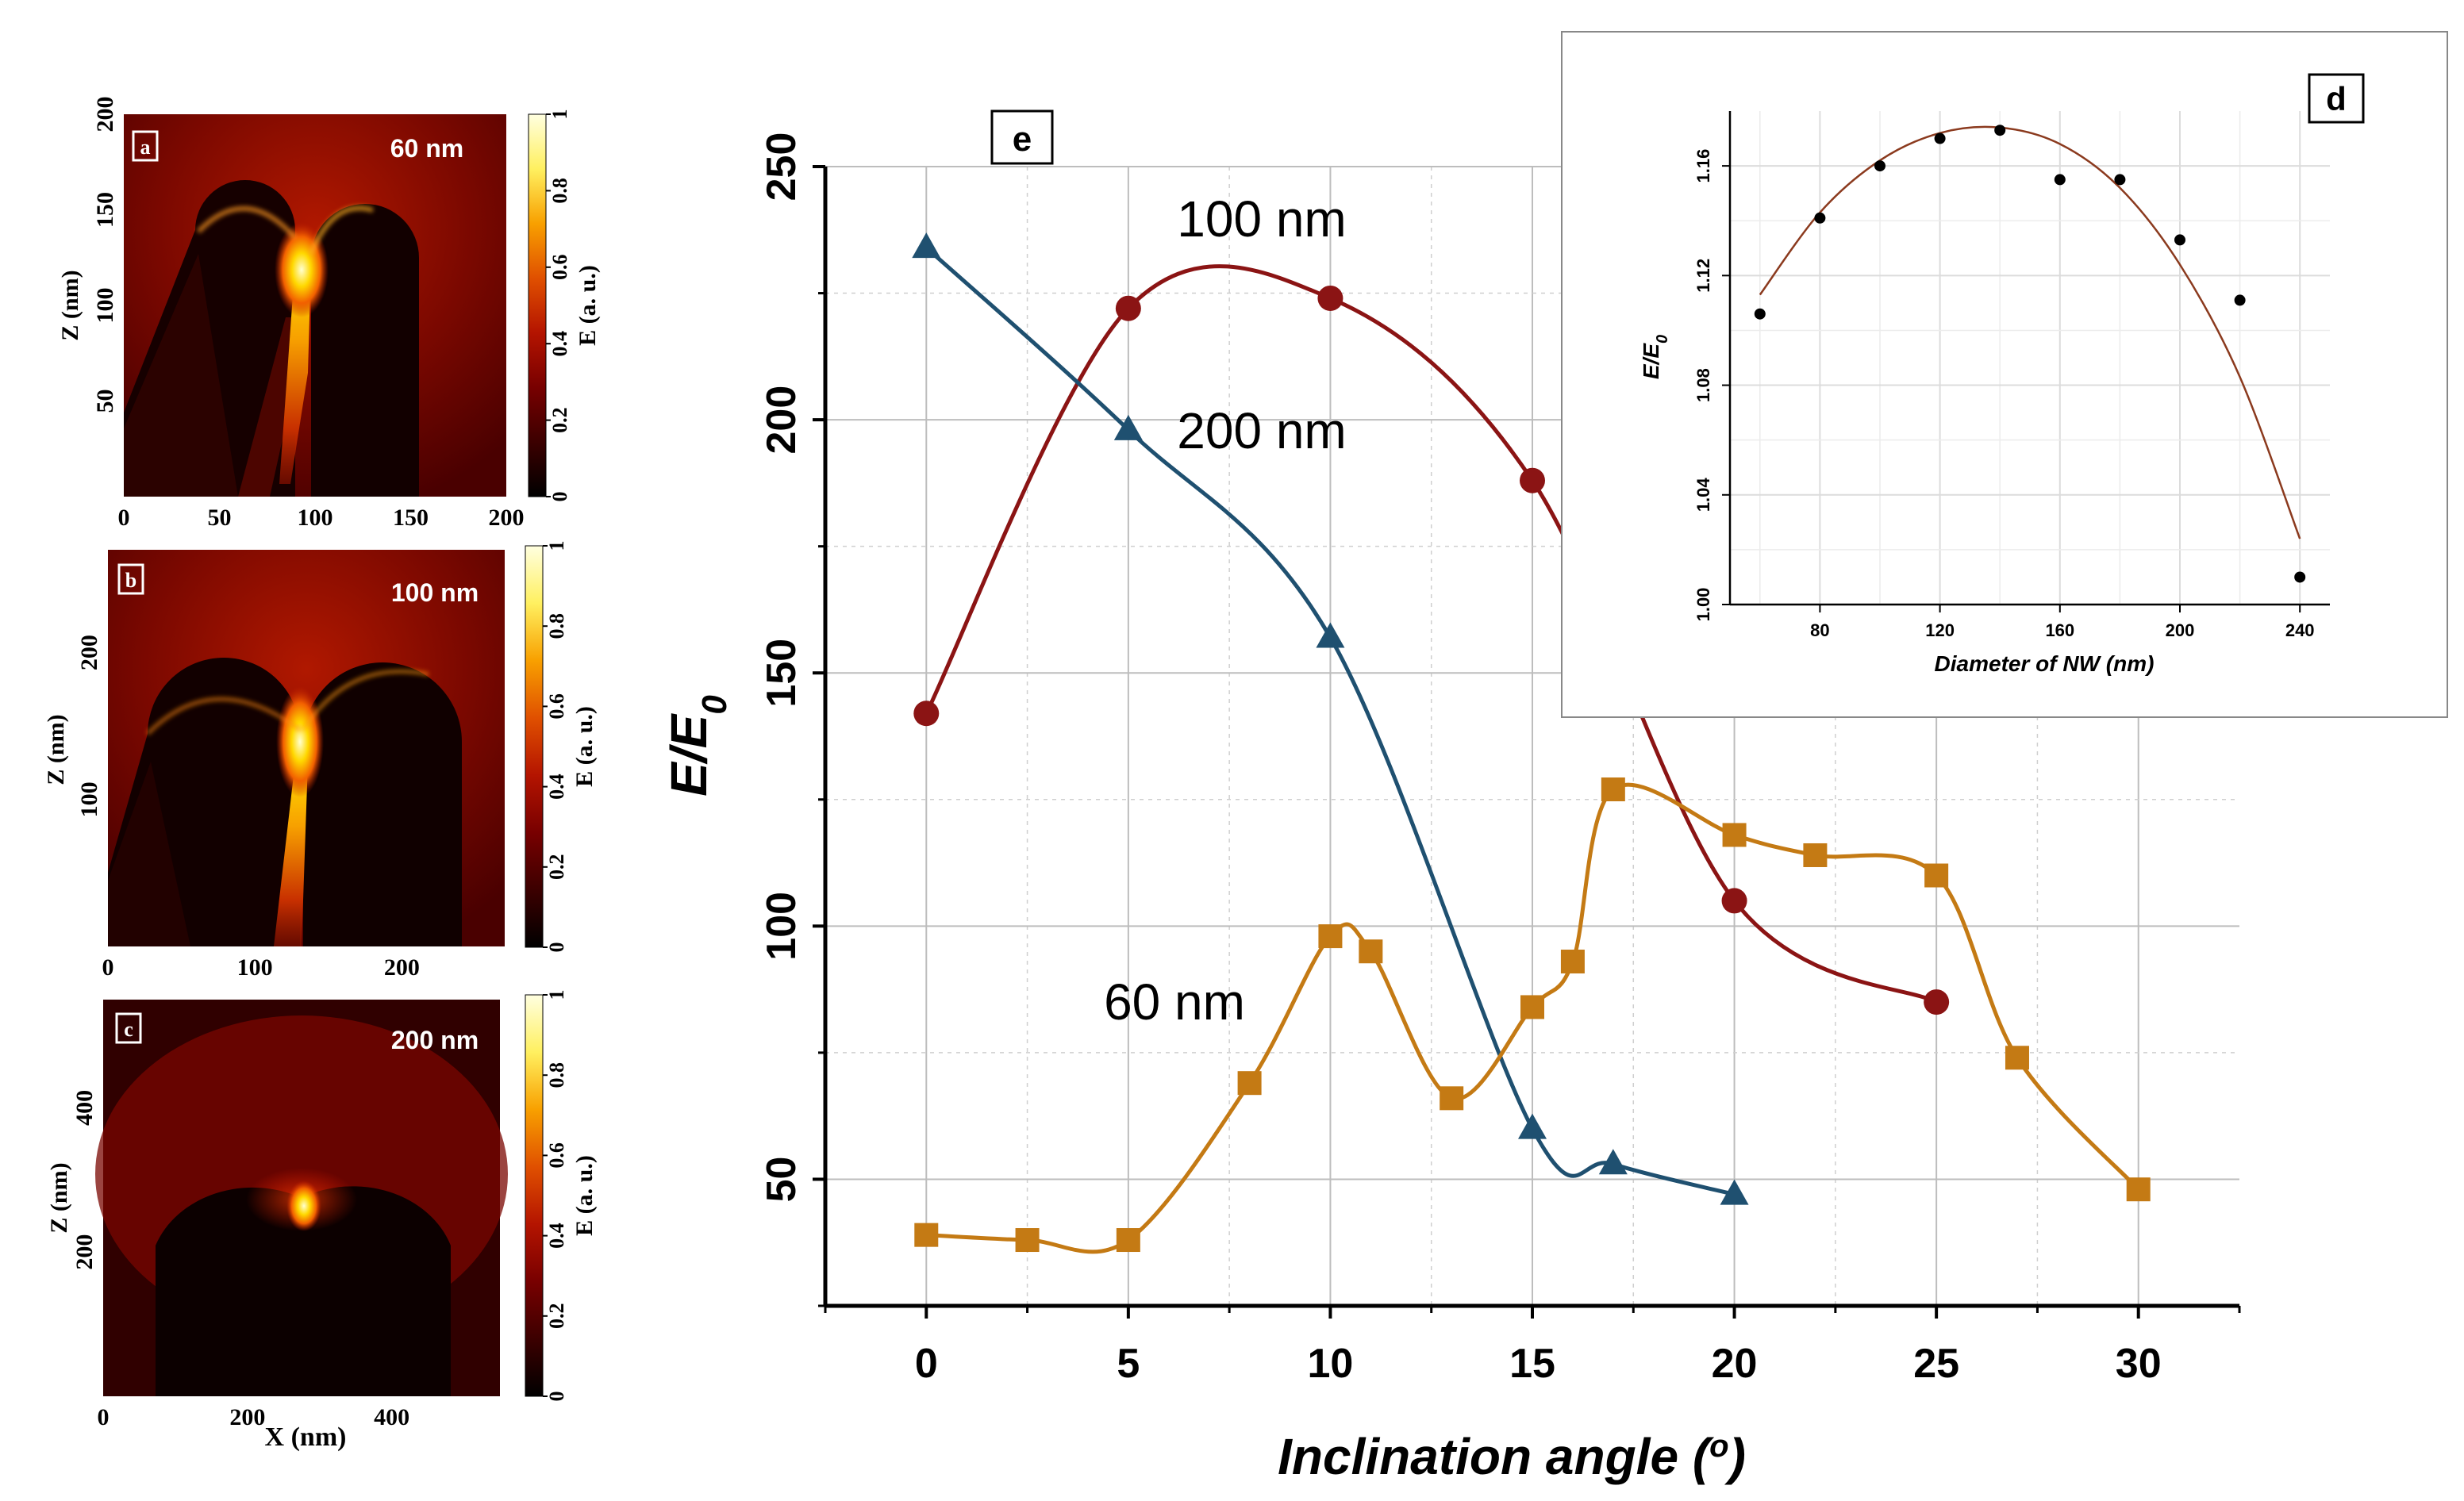  I want to click on panel-label: c, so click(128, 1030).